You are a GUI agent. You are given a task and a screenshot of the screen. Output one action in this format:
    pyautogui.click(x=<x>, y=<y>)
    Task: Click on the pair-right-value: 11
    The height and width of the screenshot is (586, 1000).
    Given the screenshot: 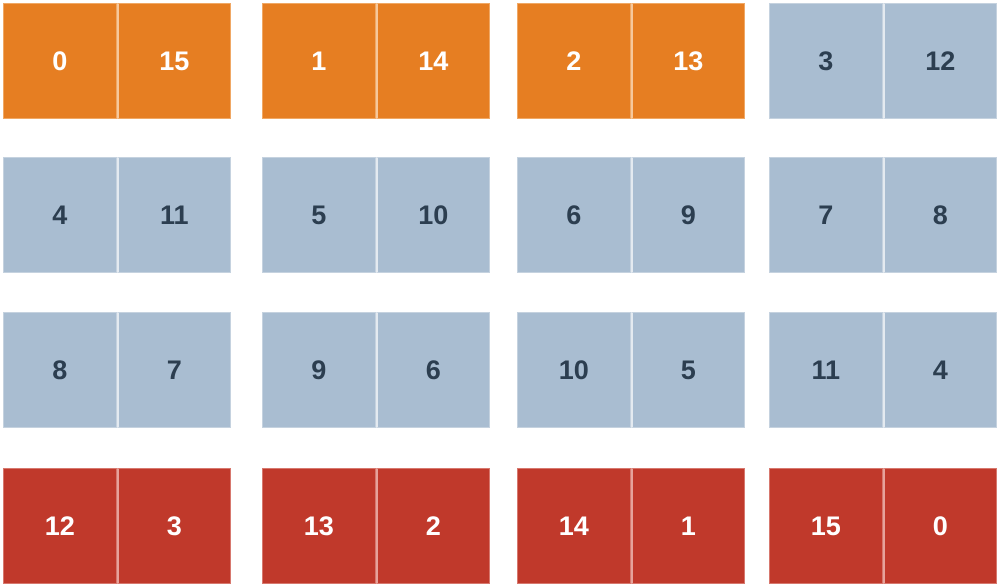 What is the action you would take?
    pyautogui.click(x=173, y=215)
    